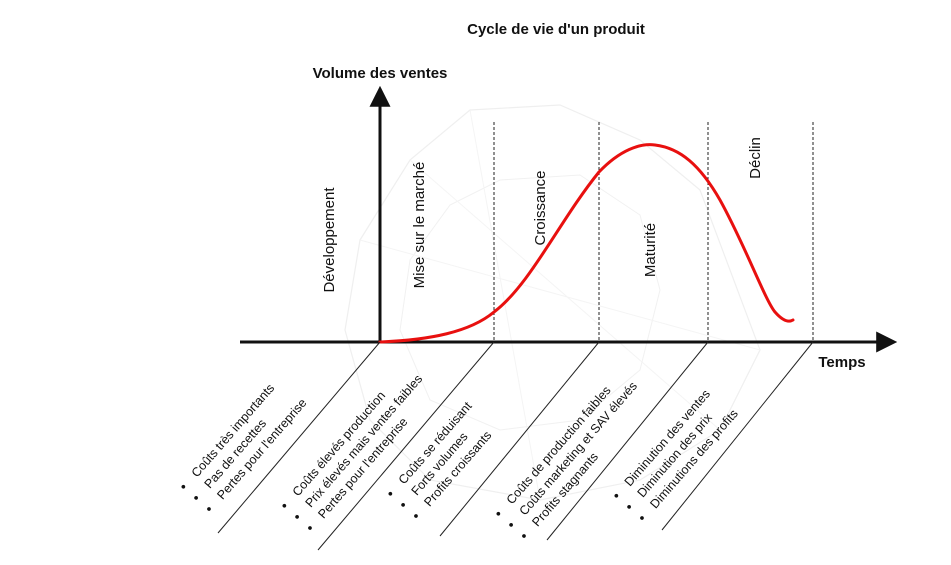  I want to click on phase-label-maturite: Maturité, so click(650, 250).